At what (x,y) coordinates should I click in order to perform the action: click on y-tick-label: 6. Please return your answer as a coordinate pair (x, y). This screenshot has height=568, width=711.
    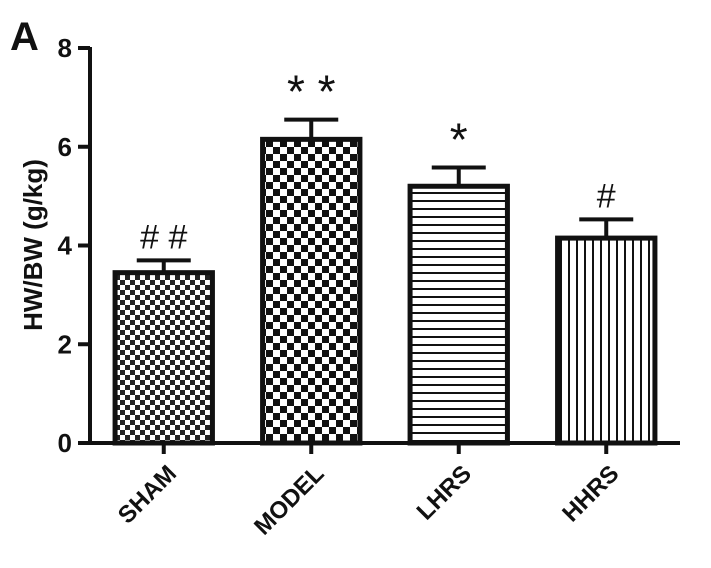
    Looking at the image, I should click on (65, 147).